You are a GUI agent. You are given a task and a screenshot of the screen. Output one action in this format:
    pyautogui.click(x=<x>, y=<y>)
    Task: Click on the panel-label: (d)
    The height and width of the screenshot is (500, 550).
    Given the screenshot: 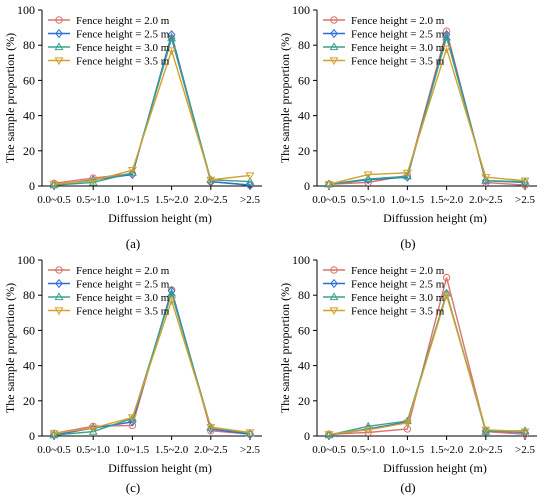 What is the action you would take?
    pyautogui.click(x=408, y=487)
    